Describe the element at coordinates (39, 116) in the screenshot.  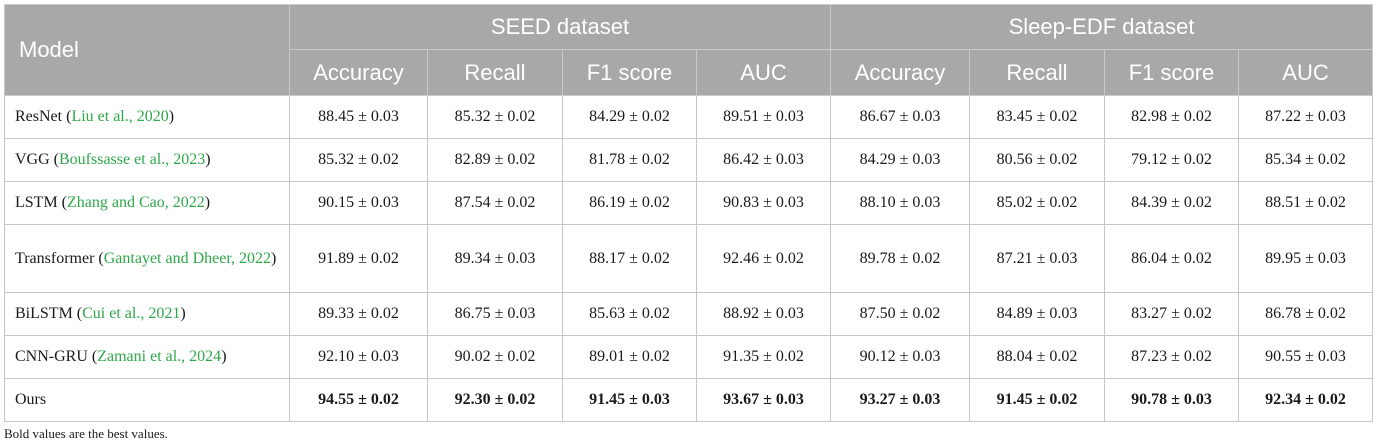
I see `model-name: ResNet` at that location.